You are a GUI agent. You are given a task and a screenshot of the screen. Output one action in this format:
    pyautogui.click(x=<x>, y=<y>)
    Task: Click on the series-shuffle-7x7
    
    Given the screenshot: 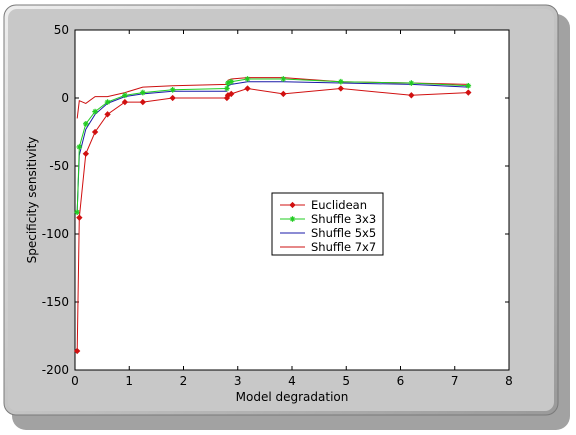 What is the action you would take?
    pyautogui.click(x=272, y=98)
    